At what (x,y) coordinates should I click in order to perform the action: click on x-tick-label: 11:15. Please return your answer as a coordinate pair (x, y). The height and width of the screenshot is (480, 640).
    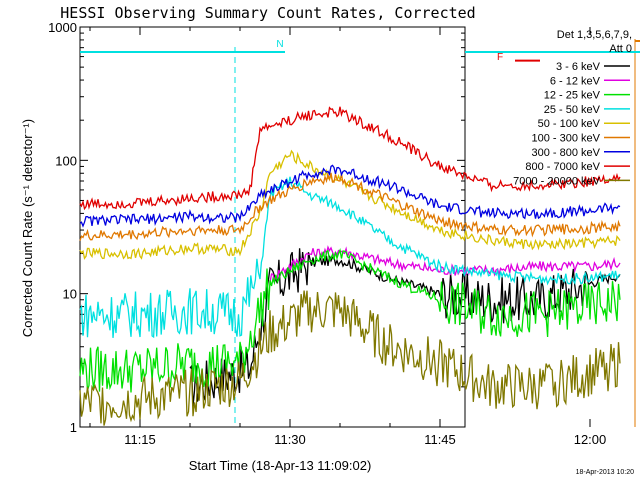
    Looking at the image, I should click on (140, 439).